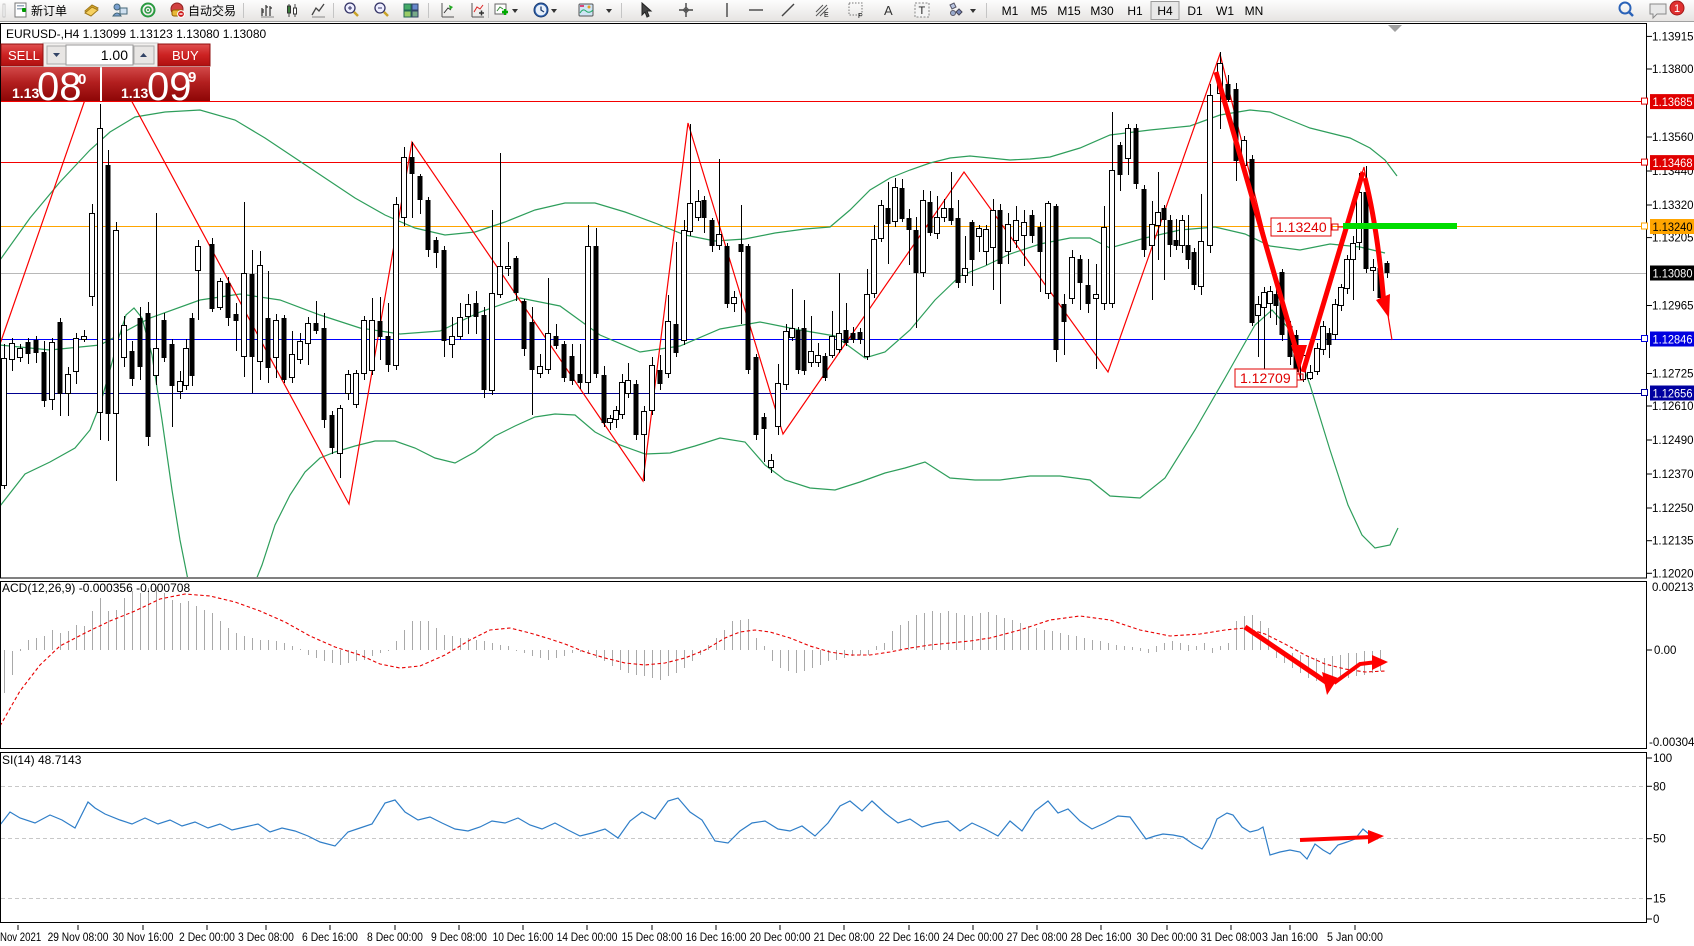  Describe the element at coordinates (96, 588) in the screenshot. I see `svg-text:ACD(12,26,9) -0.000356 -0.0007: ACD(12,26,9) -0.000356 -0.000708` at that location.